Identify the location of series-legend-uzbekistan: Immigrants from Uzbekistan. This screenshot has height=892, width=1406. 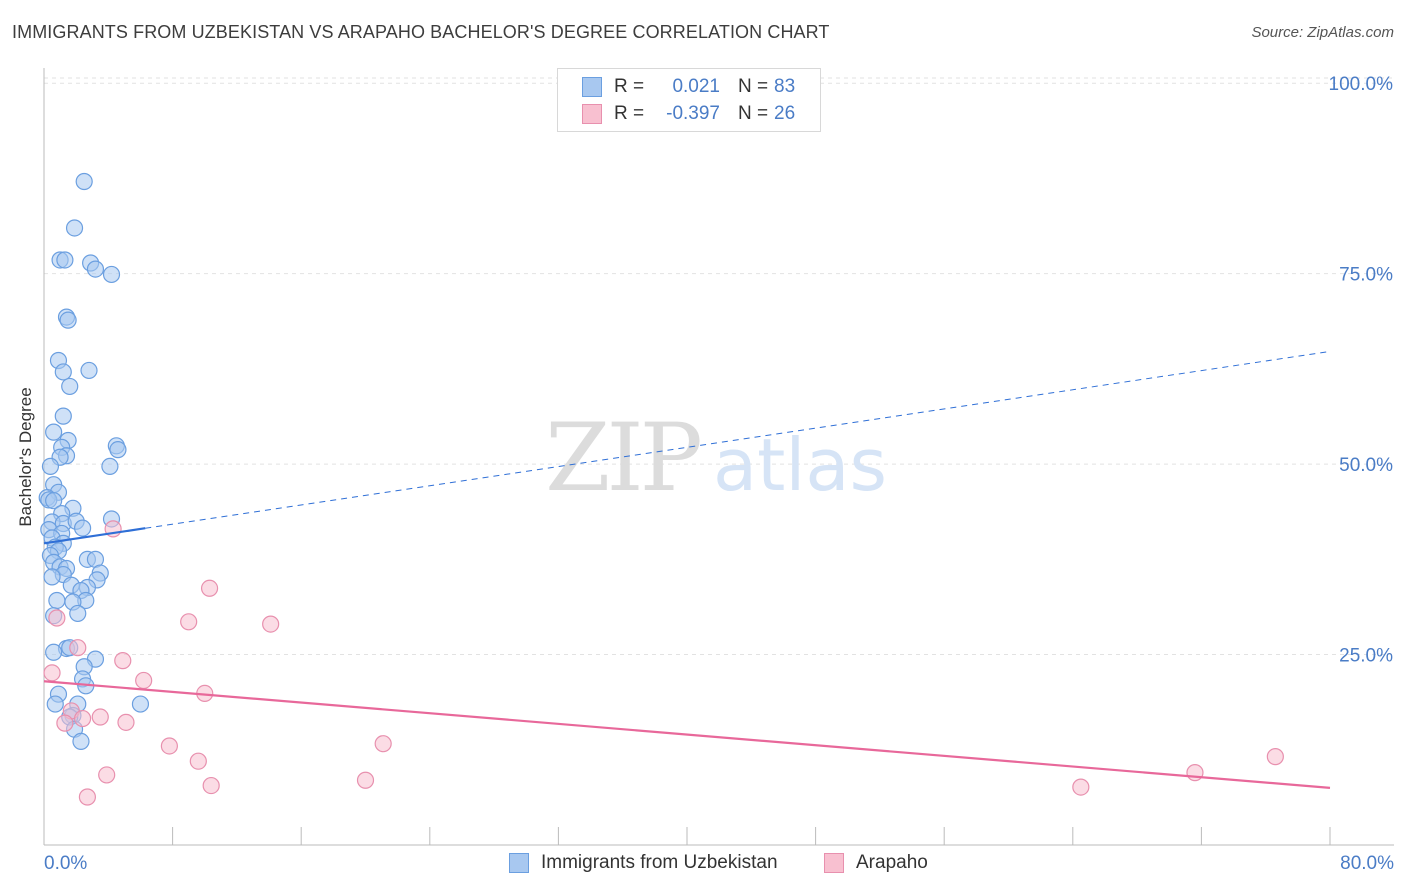
(643, 863).